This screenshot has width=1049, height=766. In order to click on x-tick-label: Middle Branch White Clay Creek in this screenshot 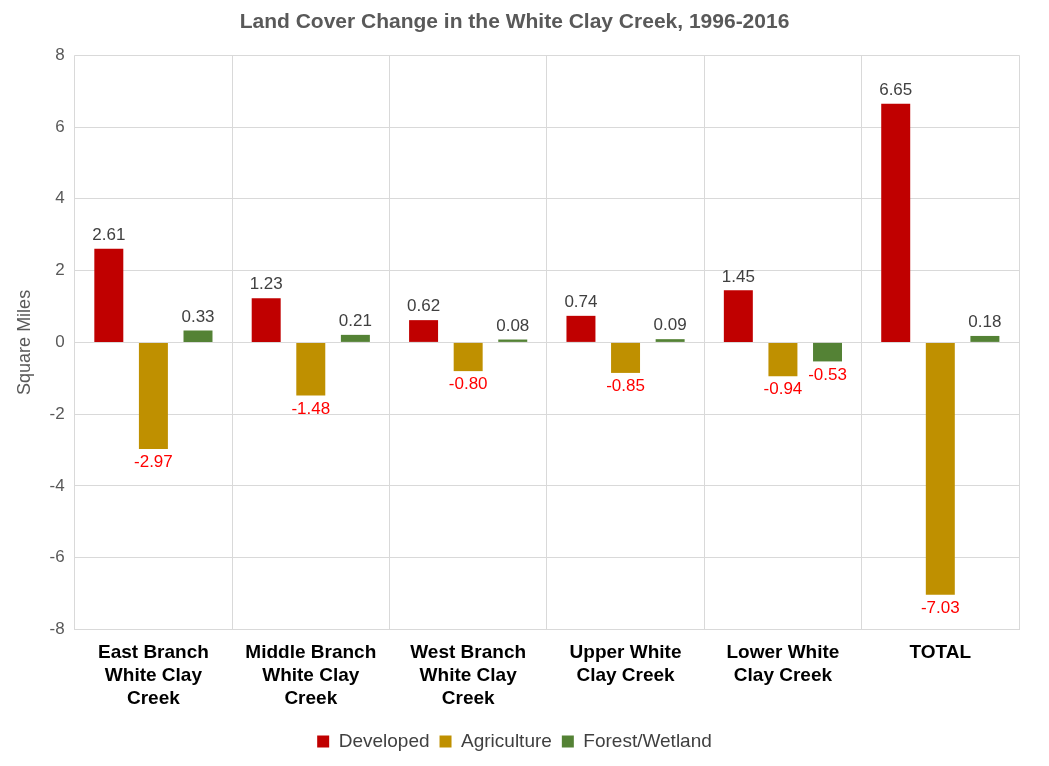, I will do `click(311, 674)`.